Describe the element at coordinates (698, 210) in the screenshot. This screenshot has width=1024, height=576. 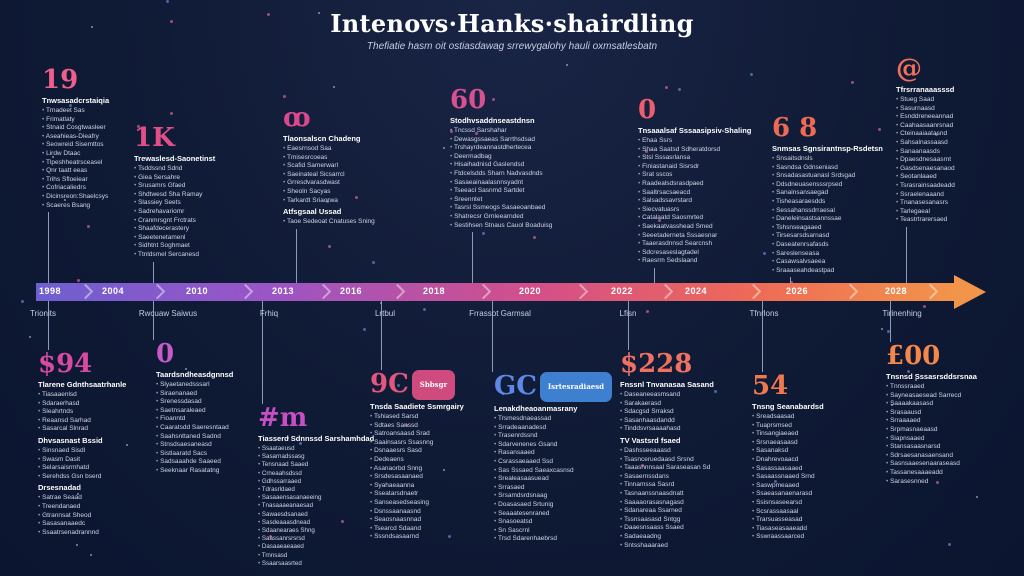
I see `event-detail: Siecvatuasrs` at that location.